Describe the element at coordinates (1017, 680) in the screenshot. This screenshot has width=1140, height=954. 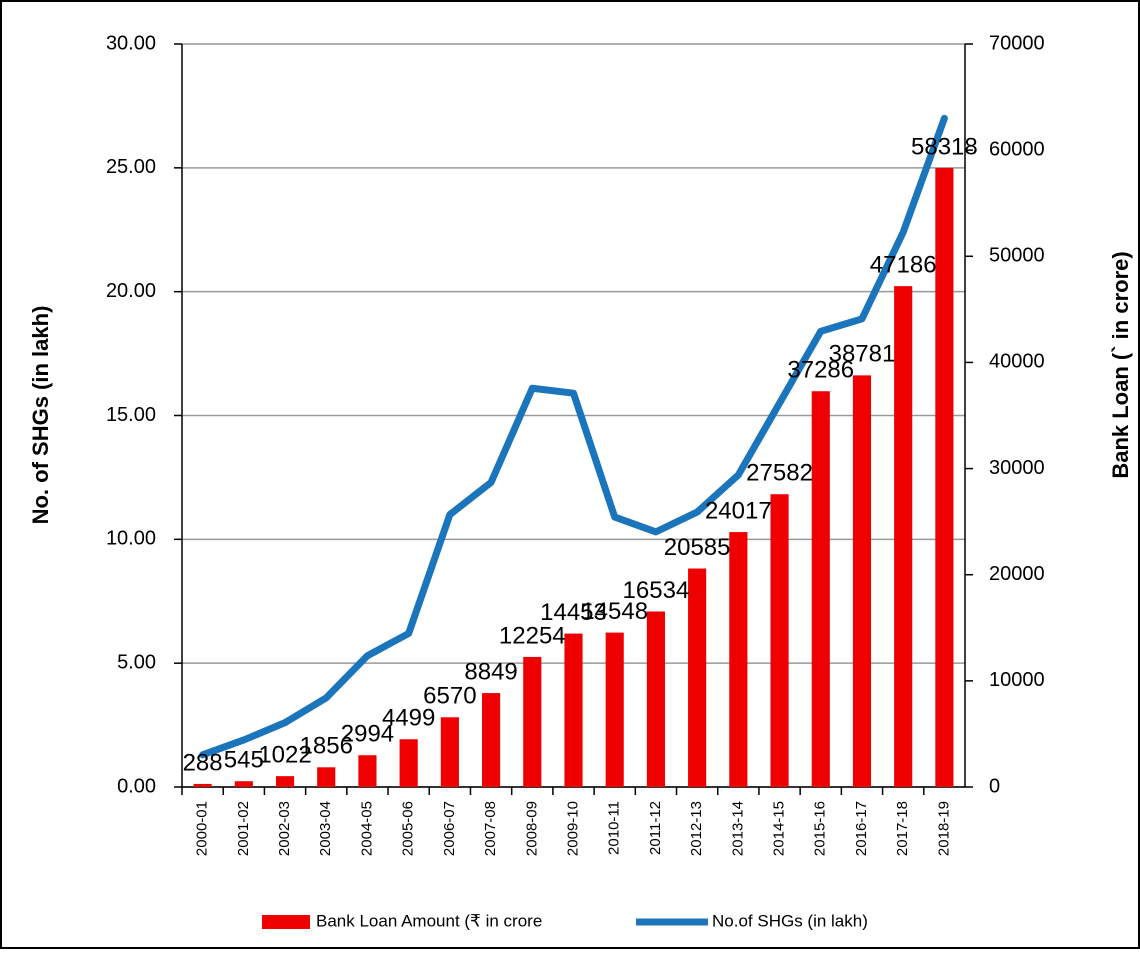
I see `y2-tick-label: 10000` at that location.